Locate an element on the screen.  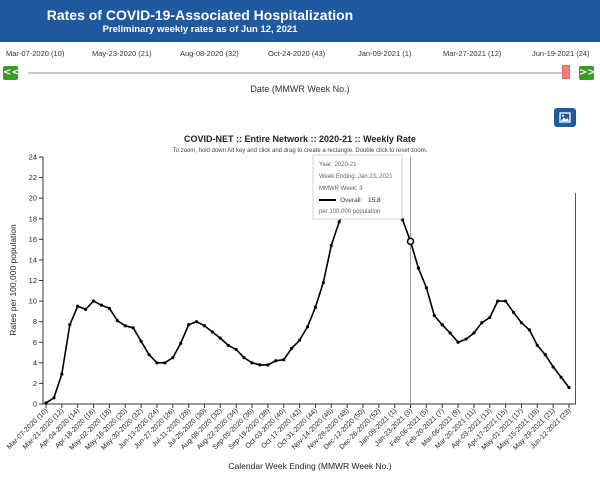
x-axis-title: Calendar Week Ending (MMWR Week No.) is located at coordinates (309, 466).